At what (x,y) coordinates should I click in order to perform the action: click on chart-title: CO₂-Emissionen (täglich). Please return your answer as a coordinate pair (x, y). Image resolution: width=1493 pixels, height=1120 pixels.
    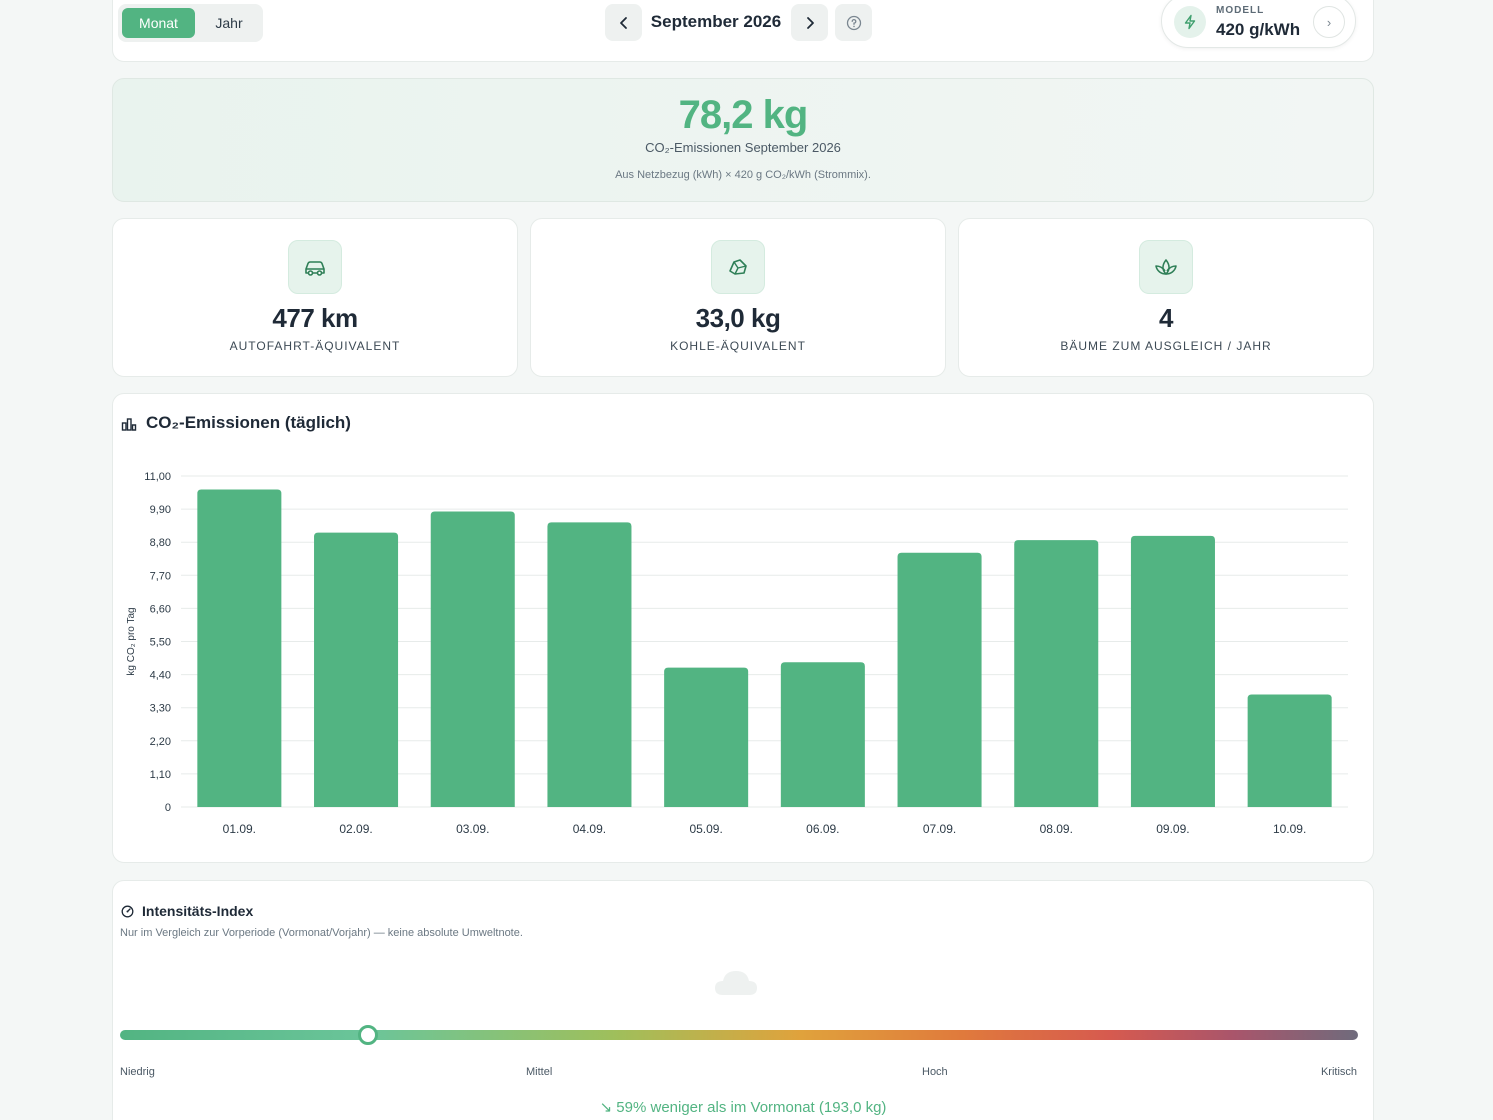
    Looking at the image, I should click on (248, 422).